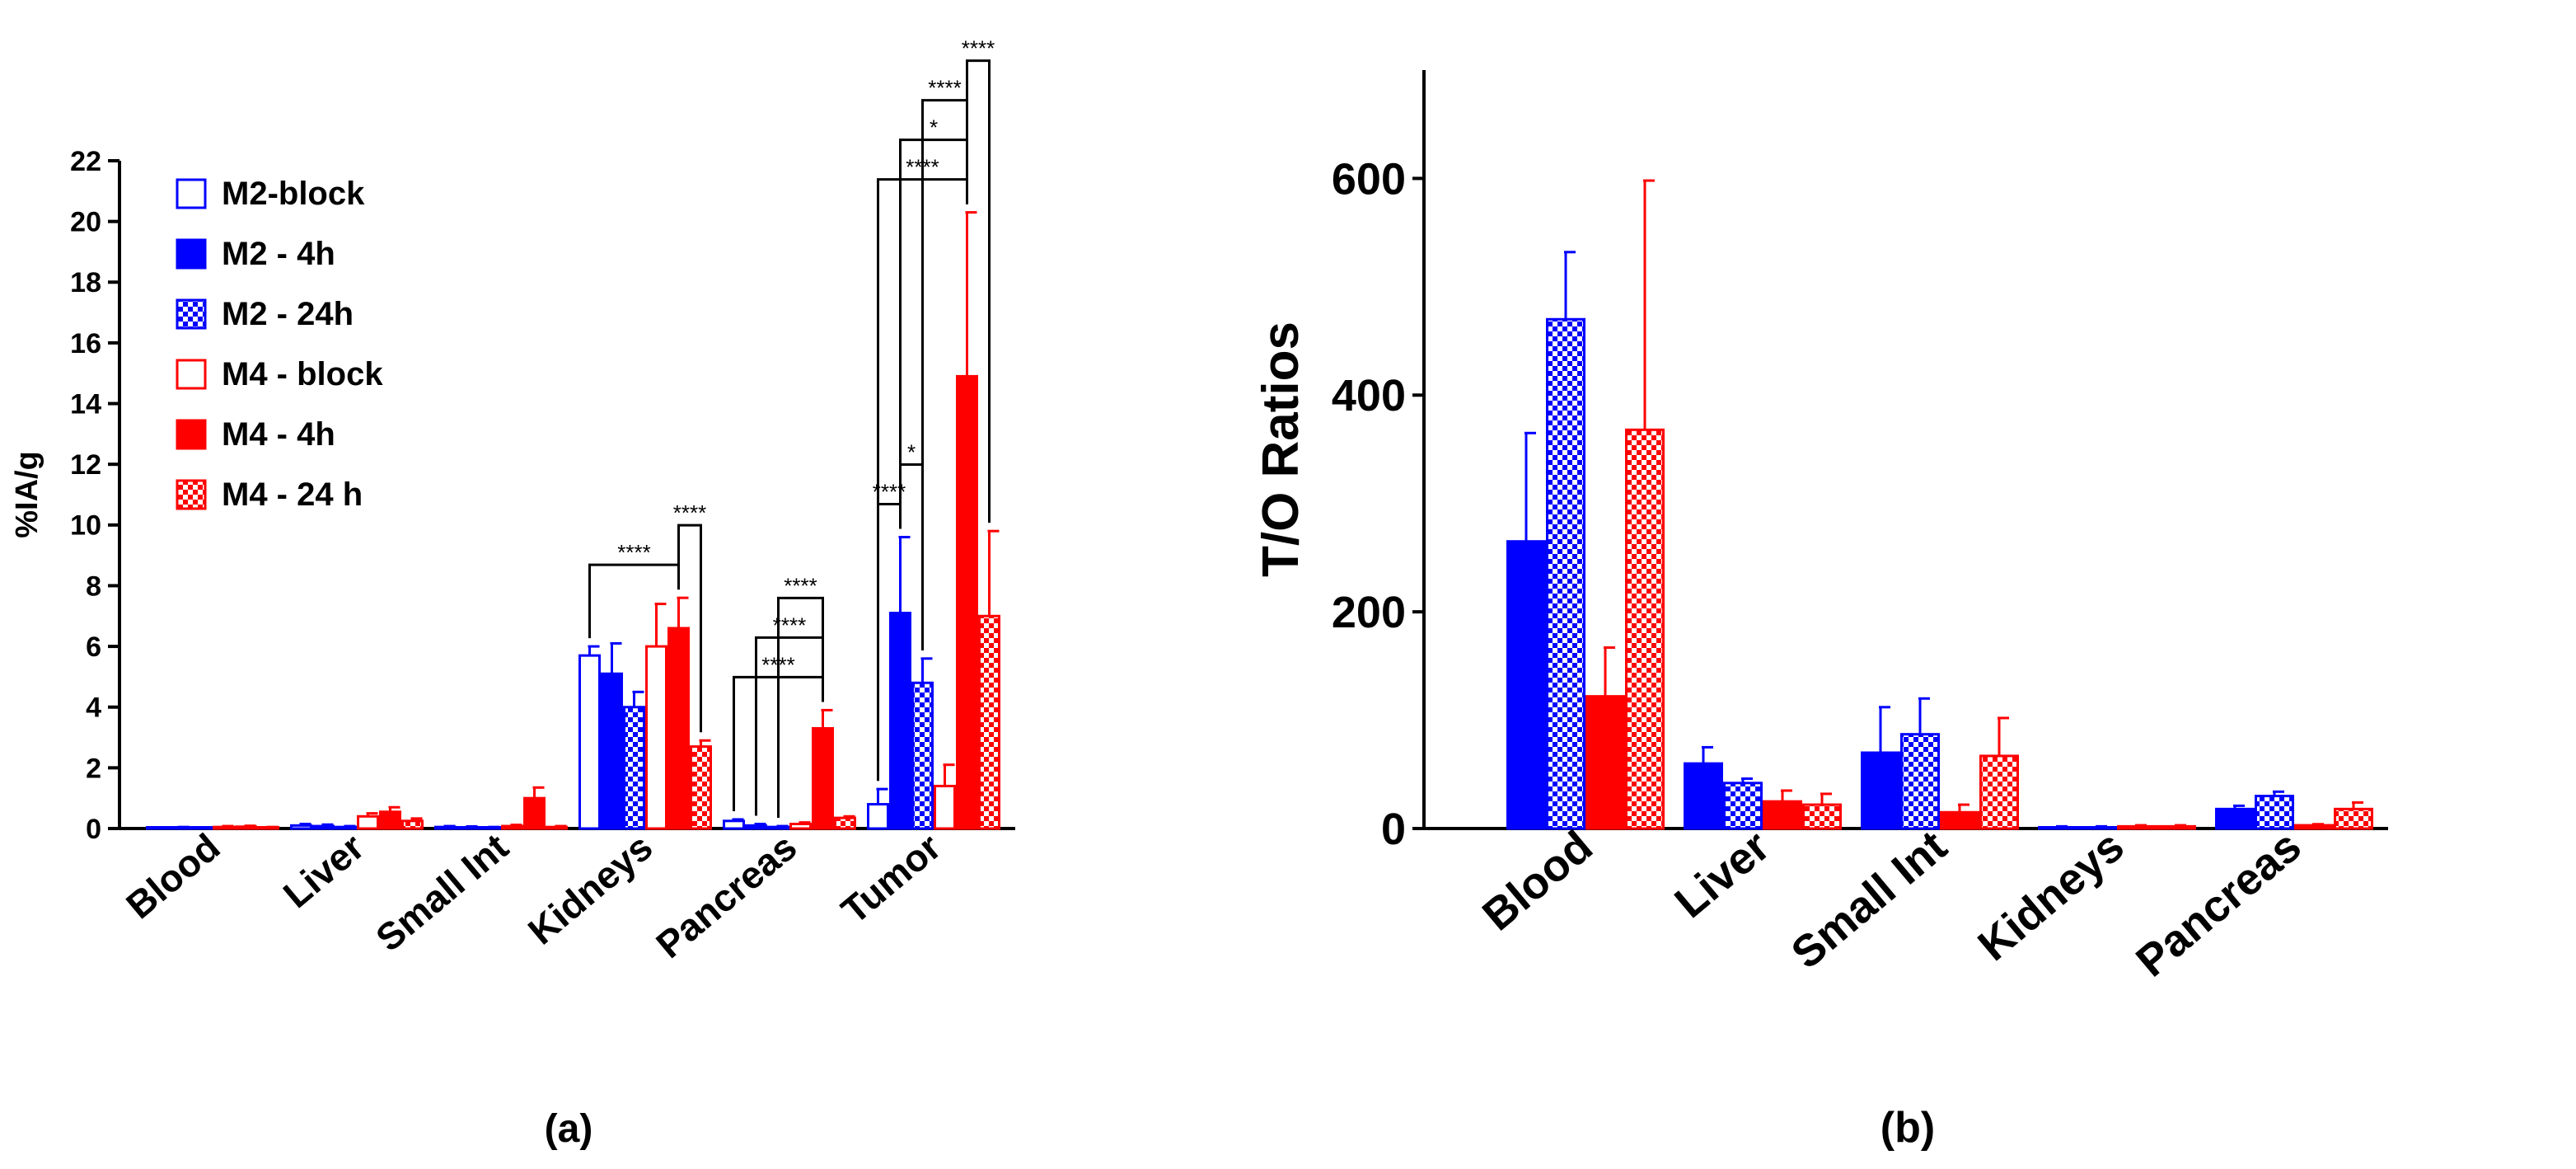 The width and height of the screenshot is (2576, 1169). Describe the element at coordinates (85, 283) in the screenshot. I see `y-tick-label: 18` at that location.